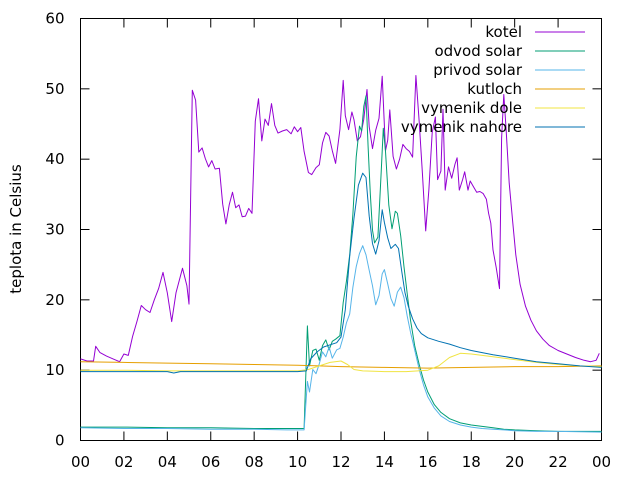 Image resolution: width=640 pixels, height=480 pixels. I want to click on x-tick-label: 16, so click(427, 462).